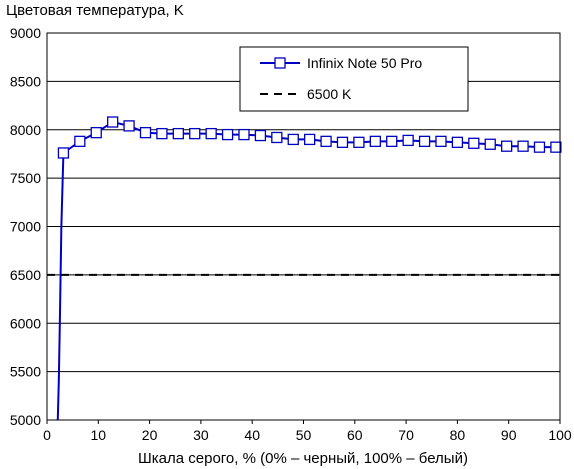  I want to click on y-tick-label: 7500, so click(25, 178).